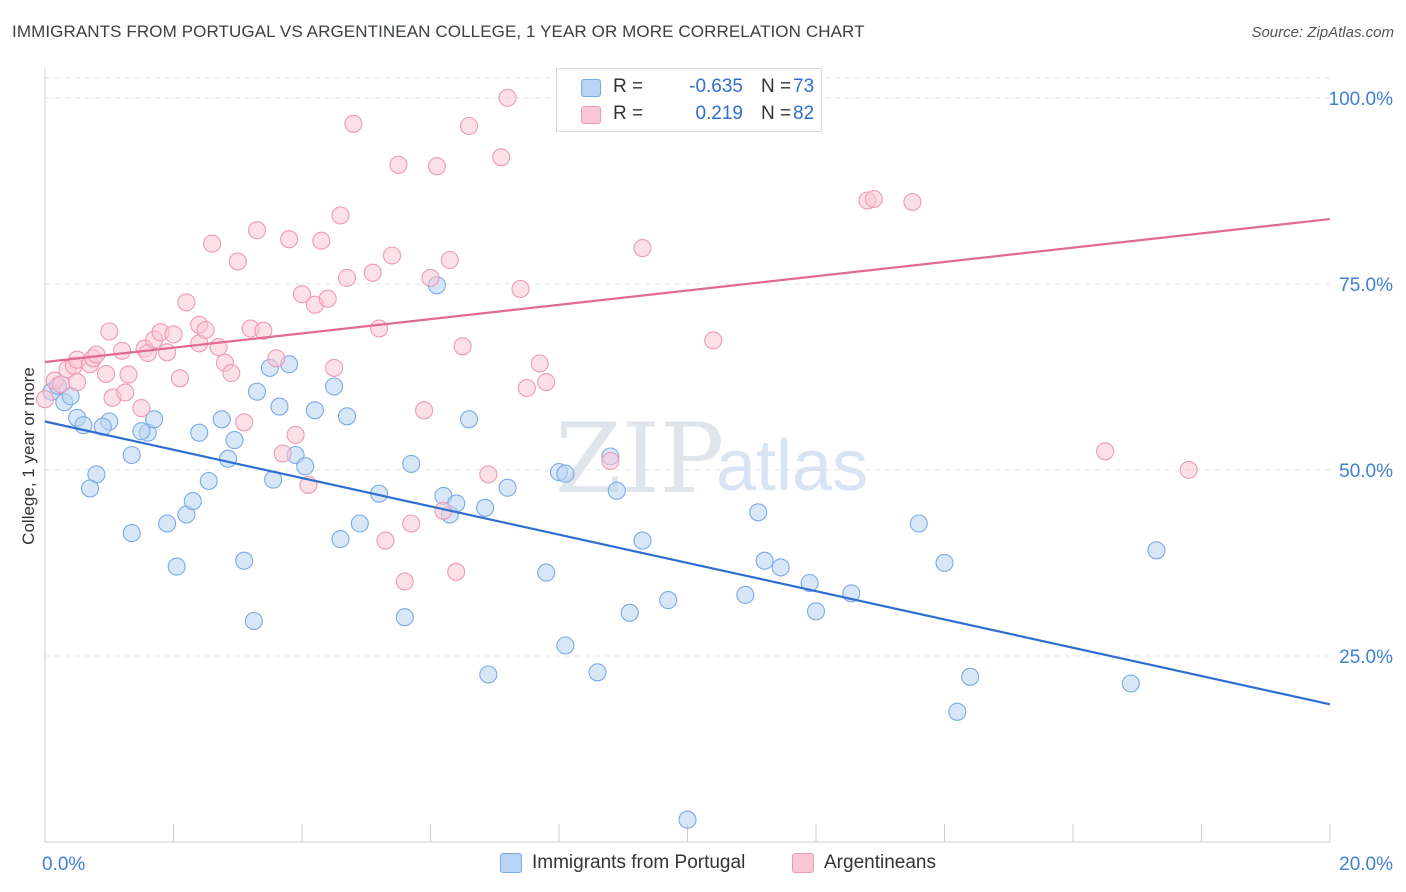  Describe the element at coordinates (792, 466) in the screenshot. I see `watermark-atlas: atlas` at that location.